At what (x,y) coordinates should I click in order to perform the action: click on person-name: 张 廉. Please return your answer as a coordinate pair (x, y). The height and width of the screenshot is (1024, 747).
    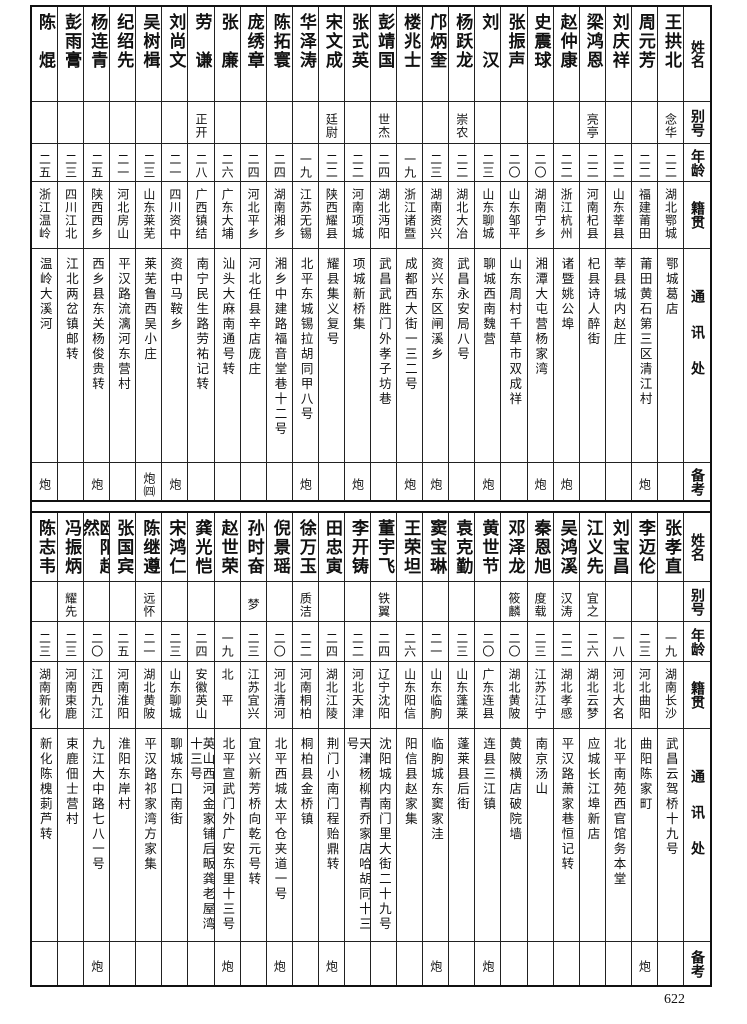
    Looking at the image, I should click on (227, 41).